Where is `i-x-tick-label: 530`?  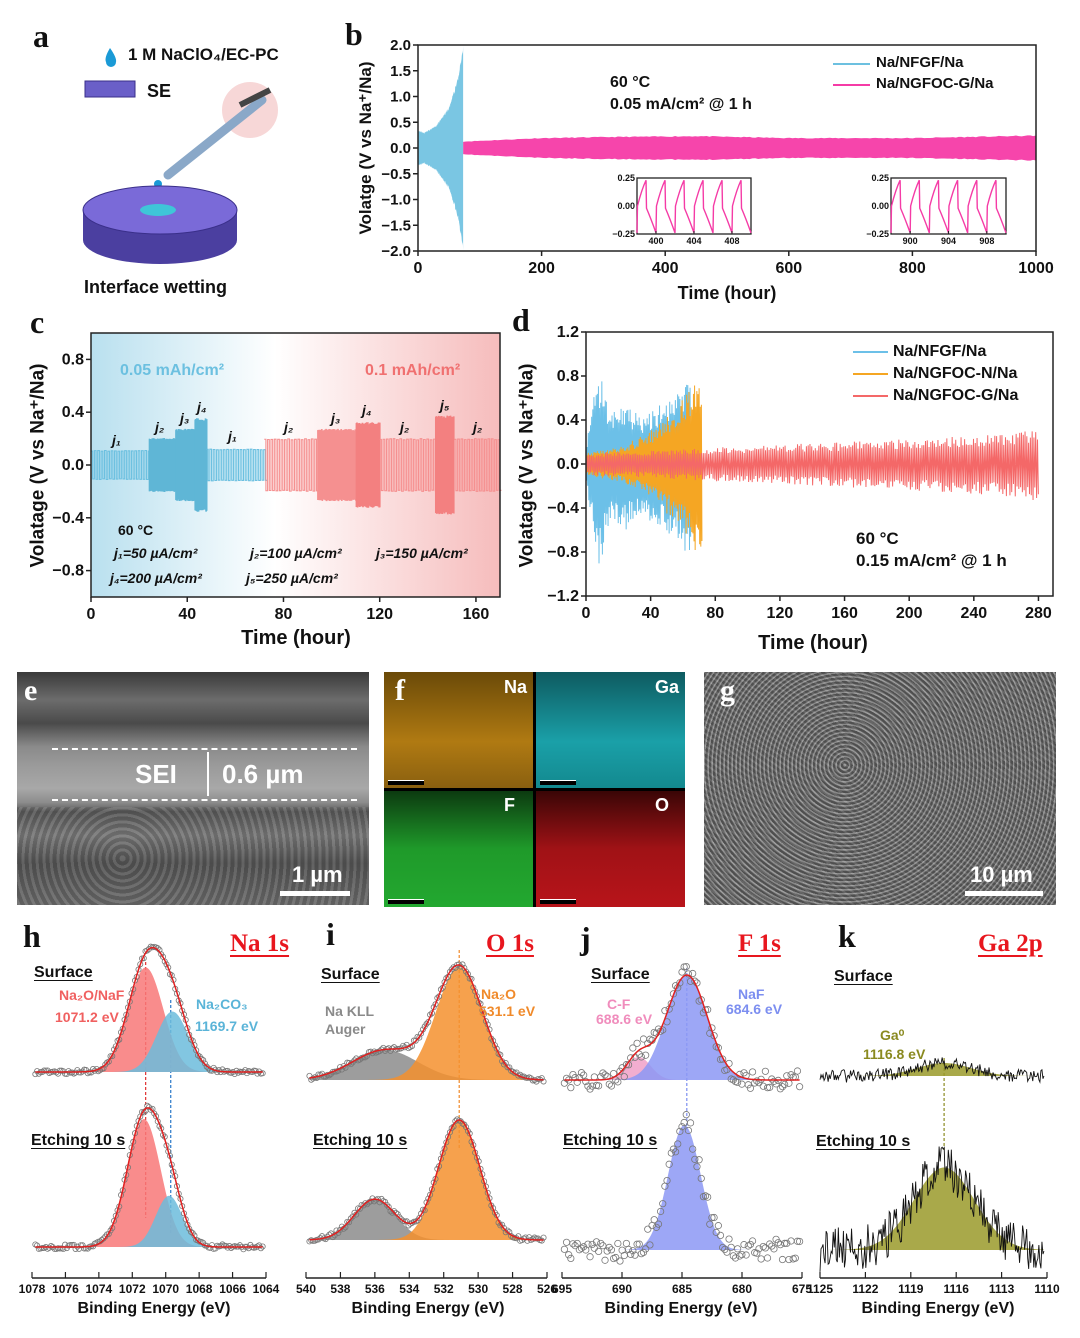
i-x-tick-label: 530 is located at coordinates (478, 1289).